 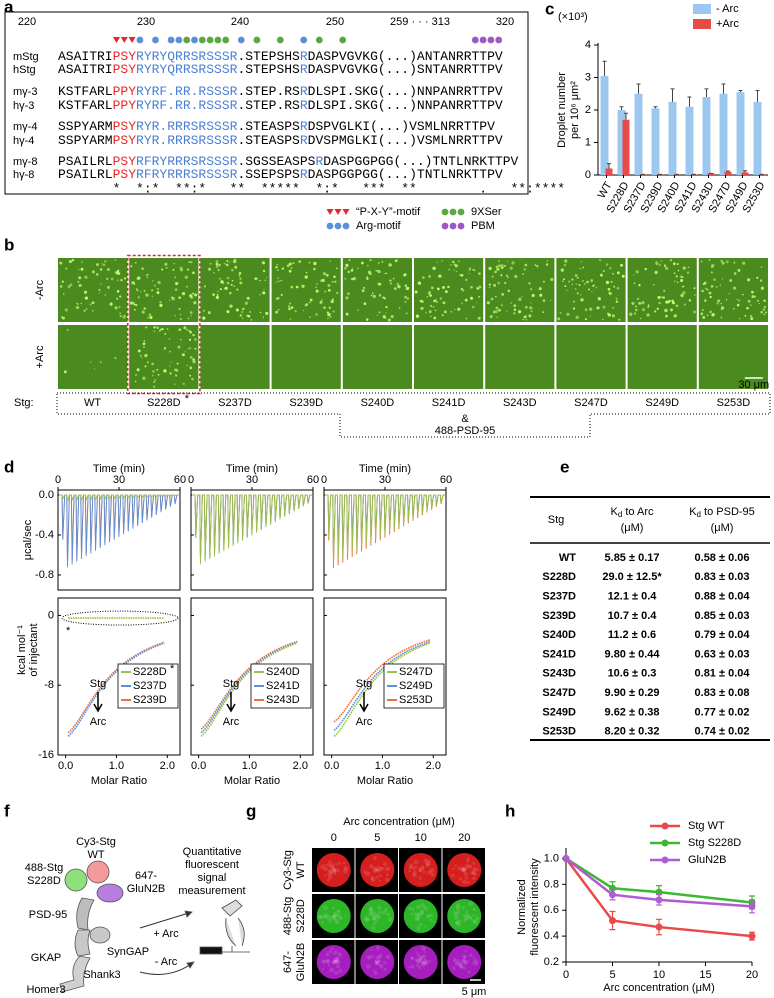 What do you see at coordinates (559, 732) in the screenshot?
I see `table-cell: S253D` at bounding box center [559, 732].